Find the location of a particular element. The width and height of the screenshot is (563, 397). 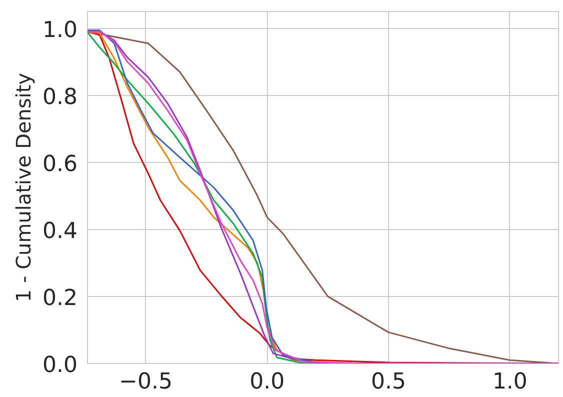

y-tick-label: 0.2 is located at coordinates (60, 298).